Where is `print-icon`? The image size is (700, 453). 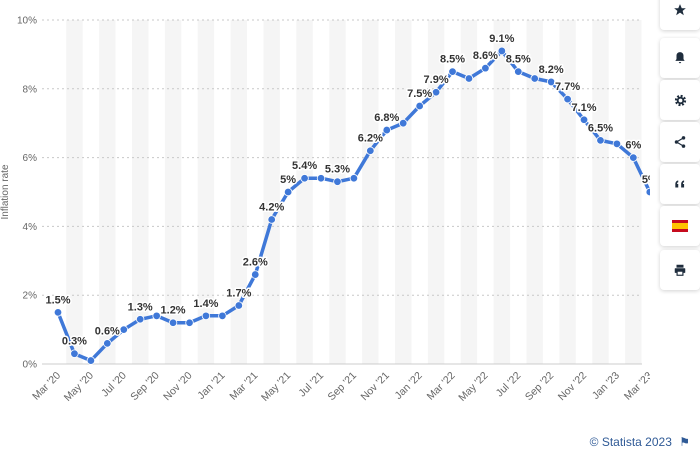 print-icon is located at coordinates (680, 270).